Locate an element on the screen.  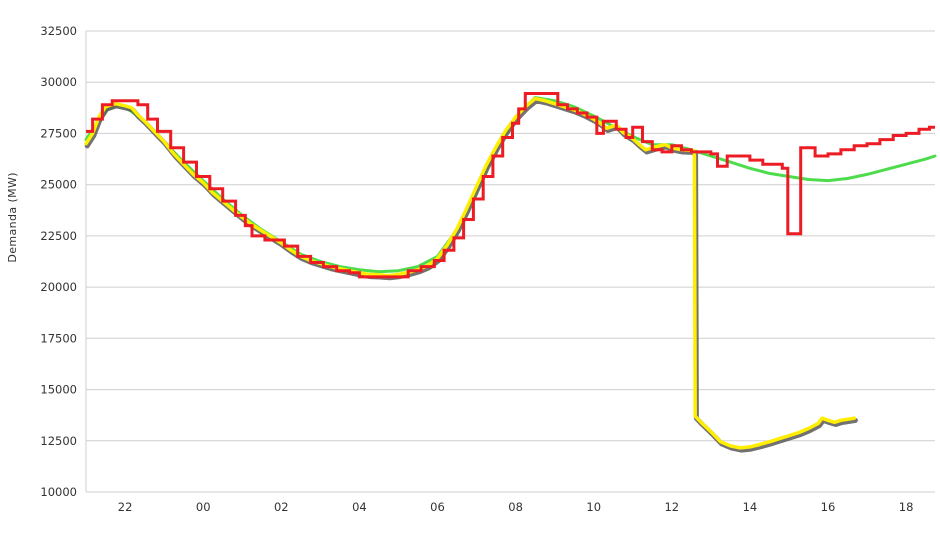
y-tick-label: 17500 is located at coordinates (58, 338).